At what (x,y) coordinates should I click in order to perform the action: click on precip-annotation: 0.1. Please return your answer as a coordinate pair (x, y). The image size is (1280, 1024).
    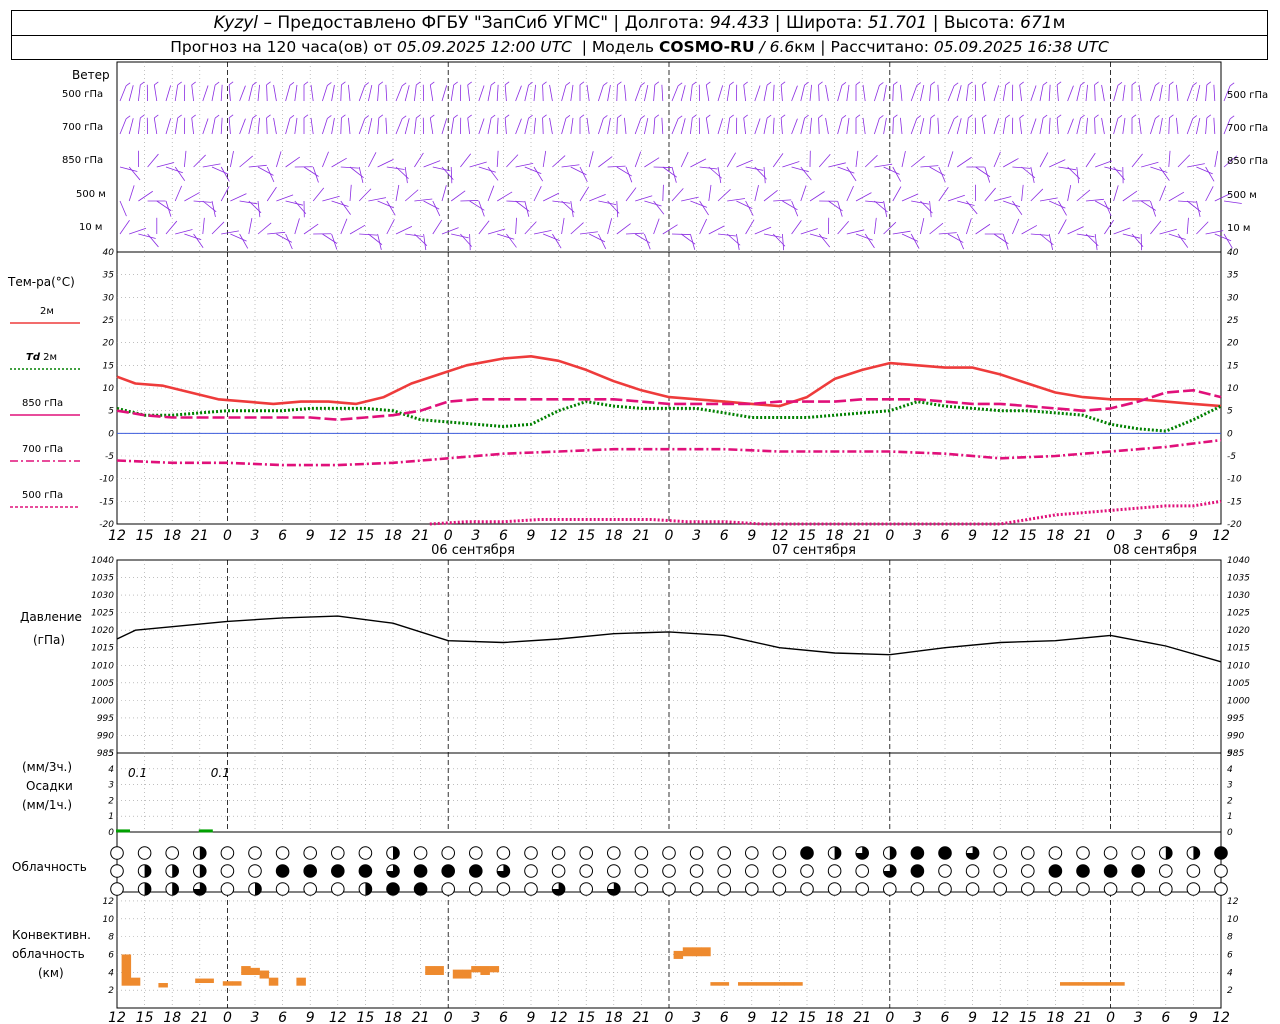
    Looking at the image, I should click on (220, 773).